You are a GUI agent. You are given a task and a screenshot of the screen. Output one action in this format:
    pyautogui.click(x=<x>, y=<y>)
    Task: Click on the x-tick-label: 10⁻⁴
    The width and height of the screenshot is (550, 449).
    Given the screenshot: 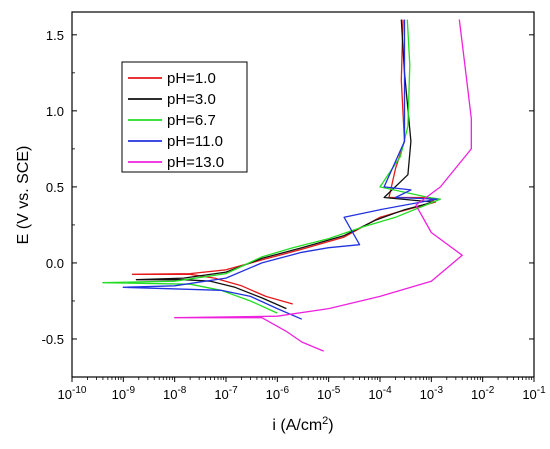 What is the action you would take?
    pyautogui.click(x=380, y=393)
    